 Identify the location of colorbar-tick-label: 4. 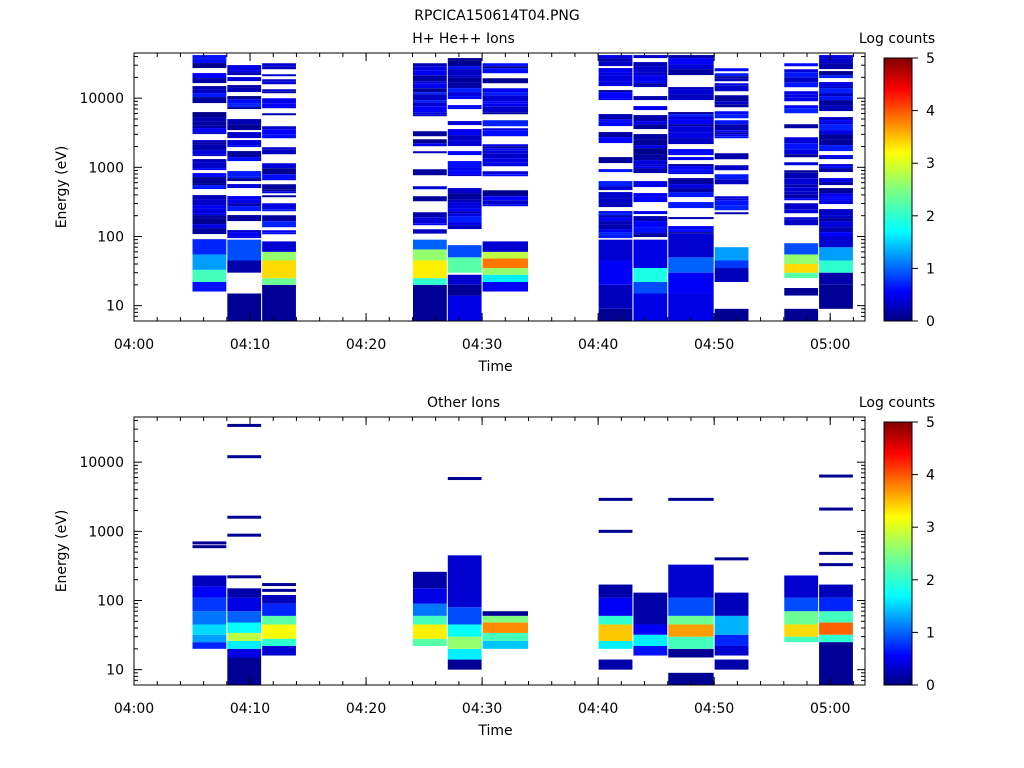
(930, 112).